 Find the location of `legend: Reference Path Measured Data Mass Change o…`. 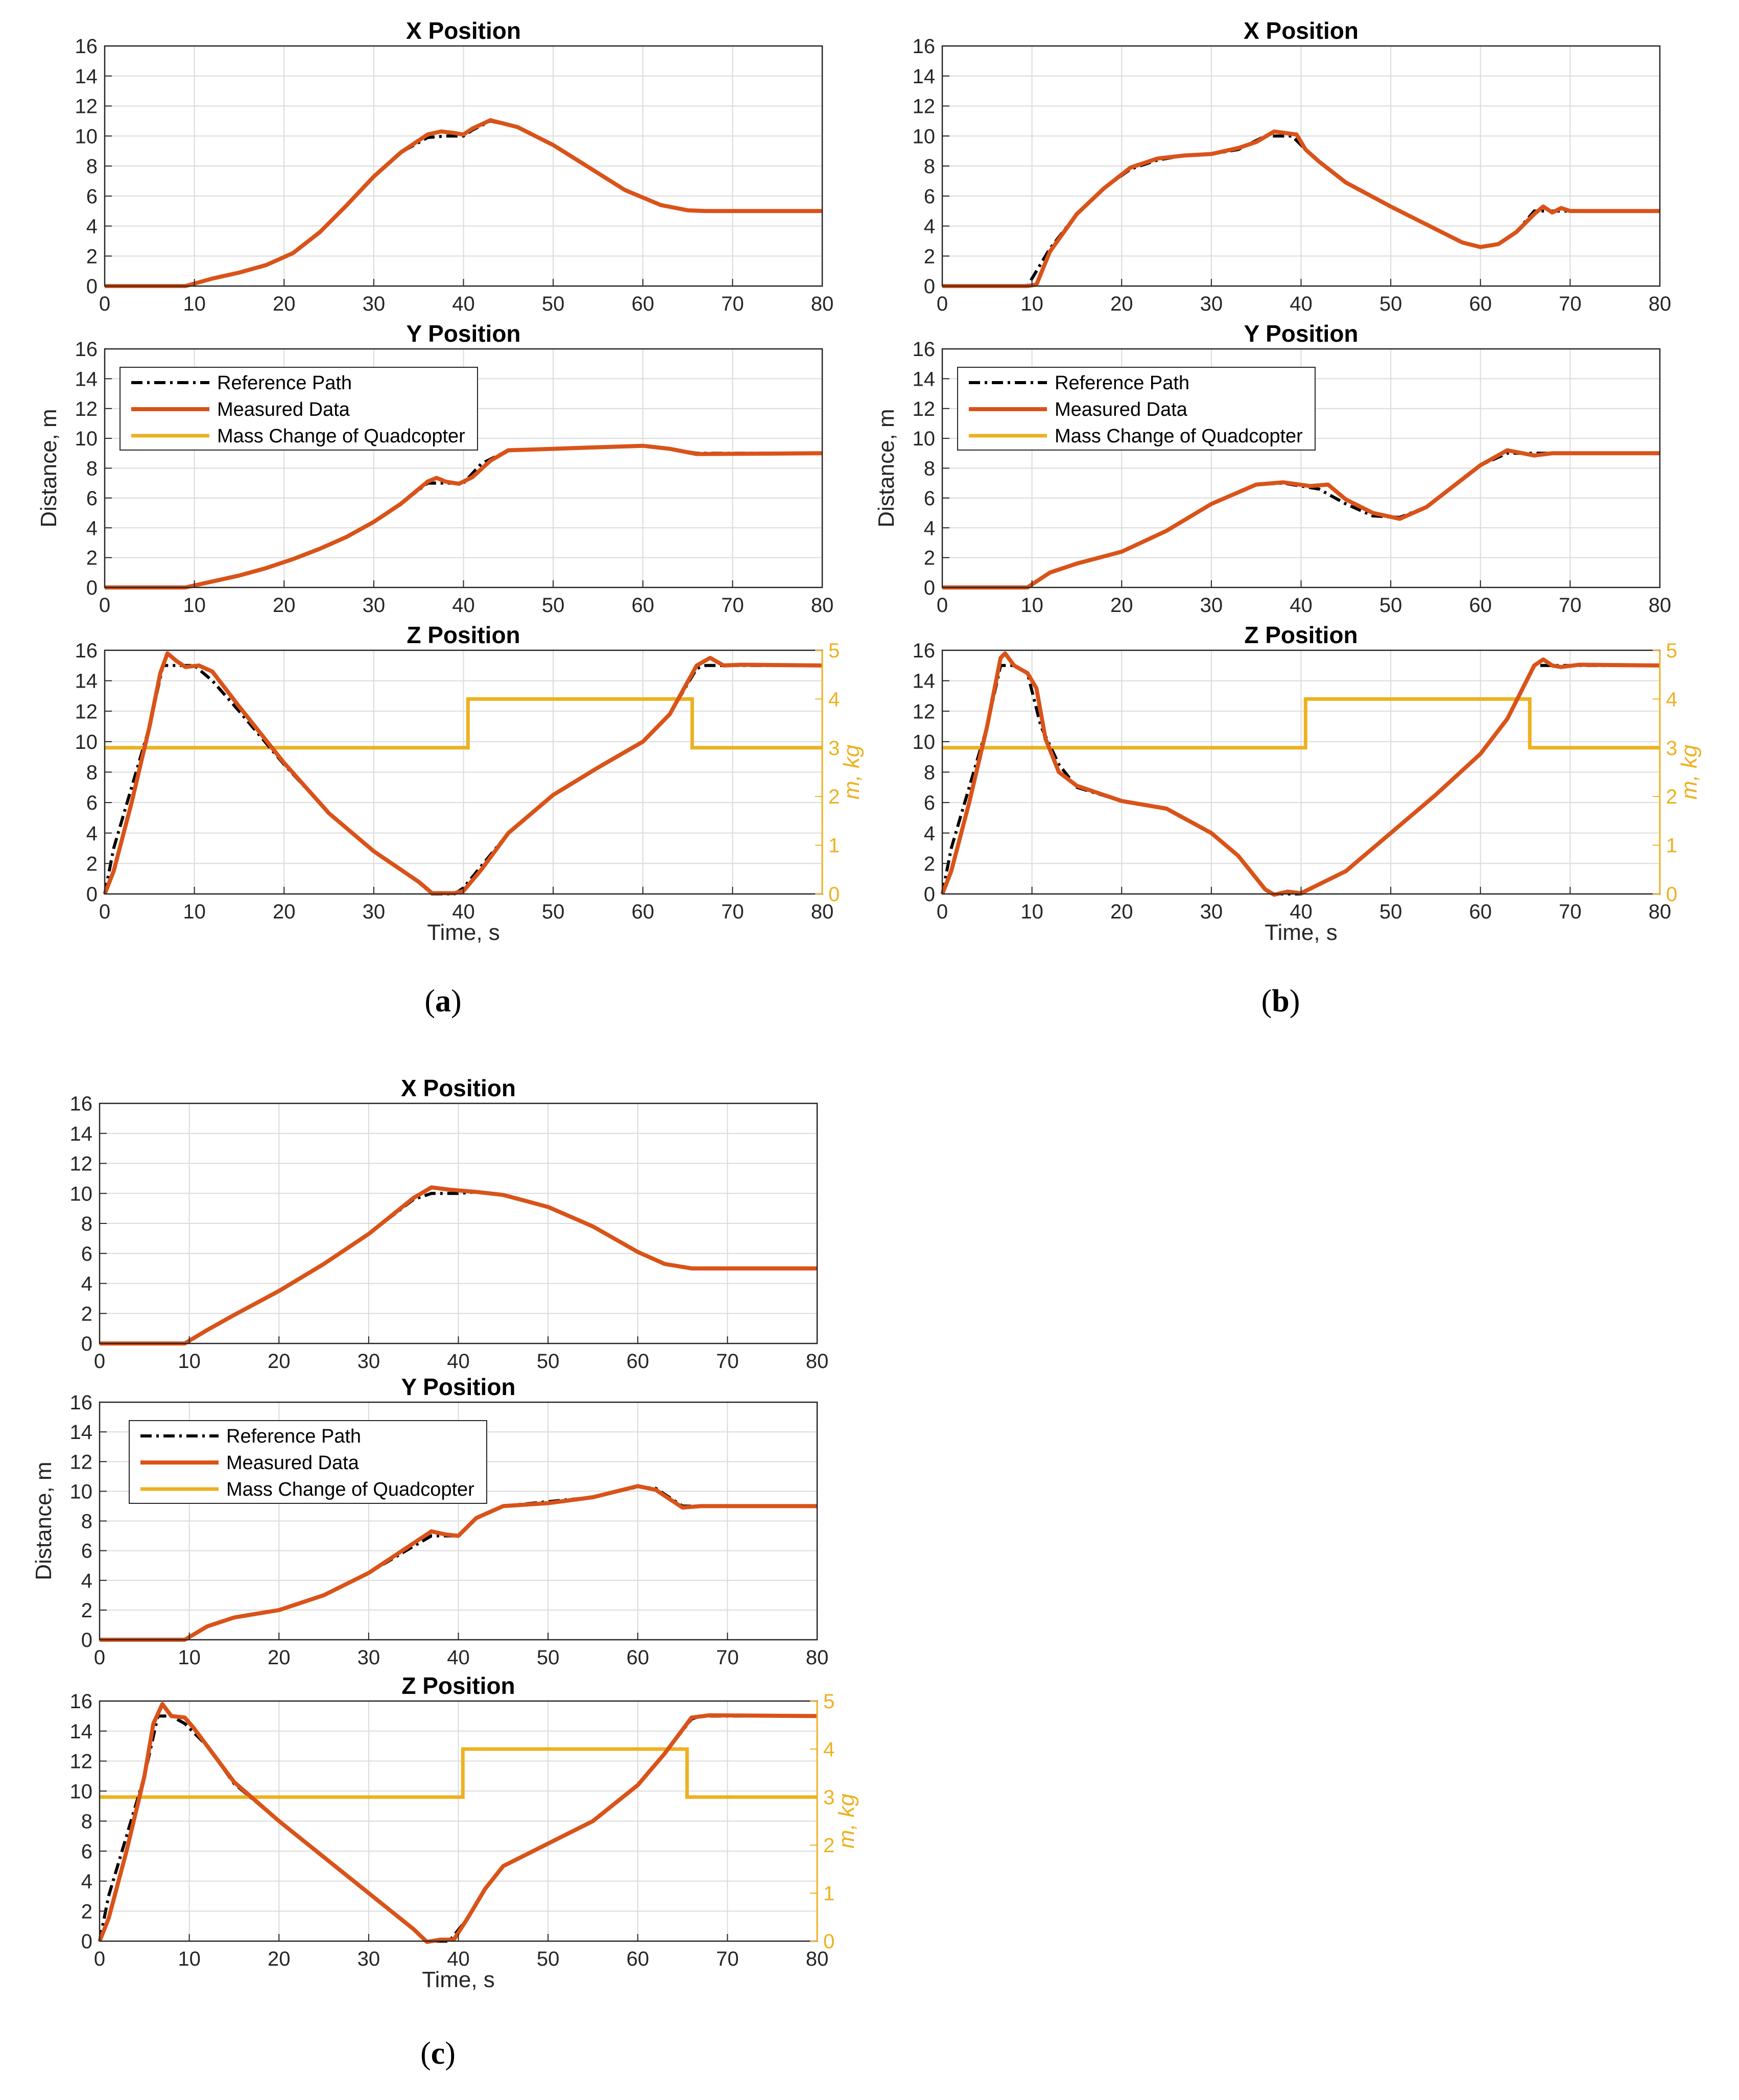

legend: Reference Path Measured Data Mass Change o… is located at coordinates (1136, 409).